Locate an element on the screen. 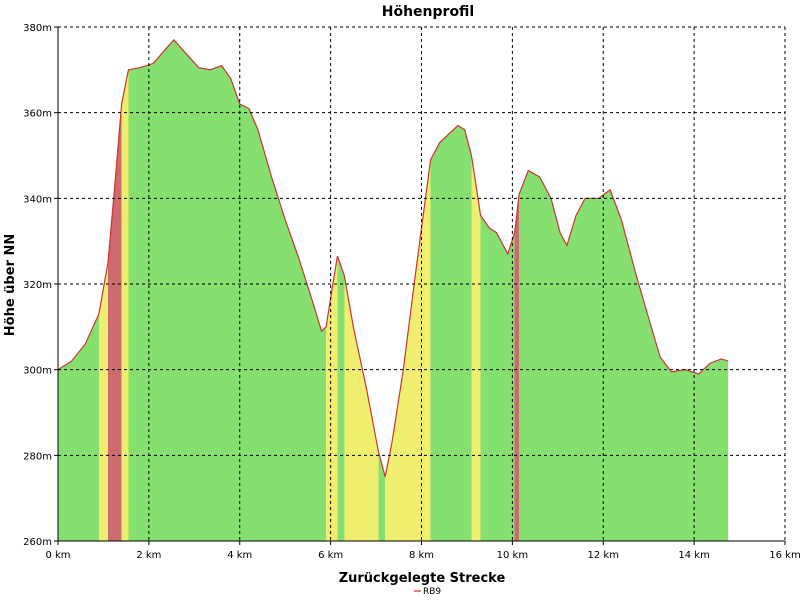  y-tick-label: 380m is located at coordinates (37, 28).